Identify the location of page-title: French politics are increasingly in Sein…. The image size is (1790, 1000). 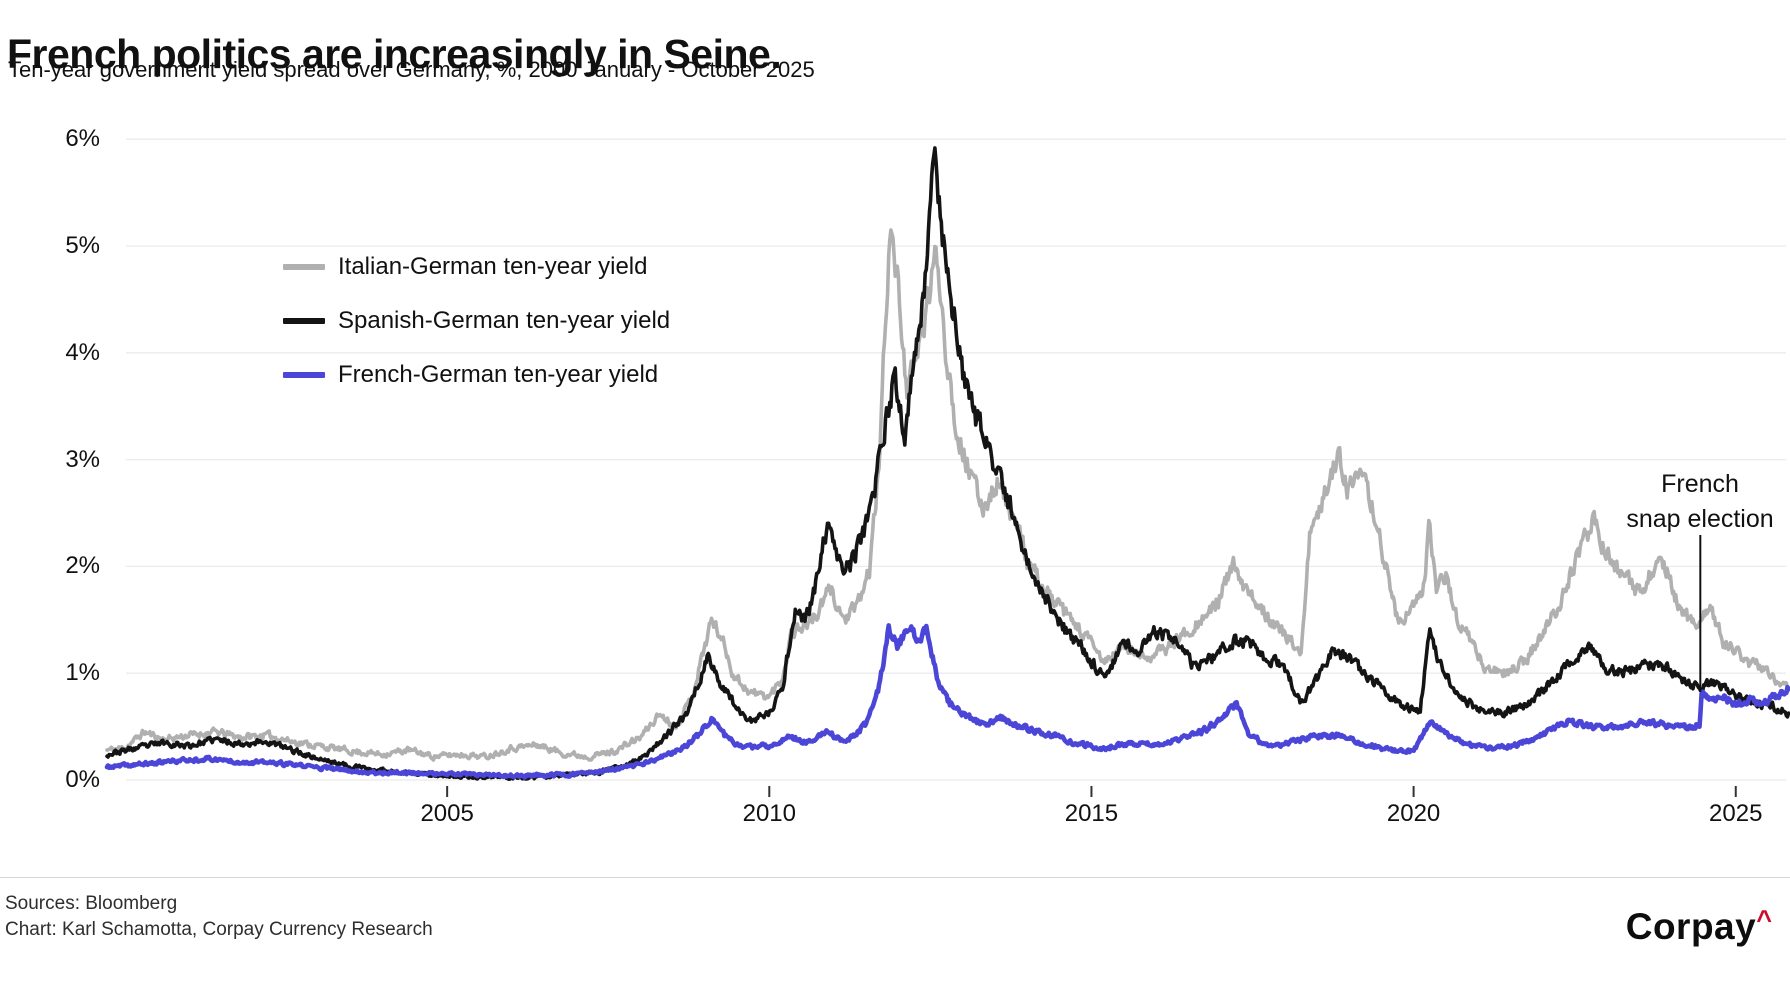
(394, 54).